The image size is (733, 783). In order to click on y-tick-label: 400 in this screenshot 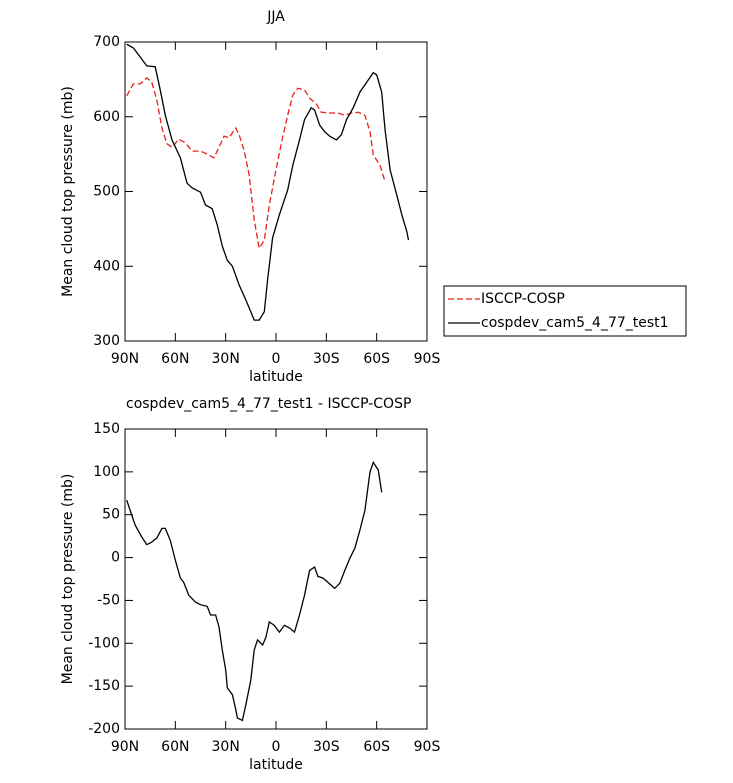, I will do `click(106, 266)`.